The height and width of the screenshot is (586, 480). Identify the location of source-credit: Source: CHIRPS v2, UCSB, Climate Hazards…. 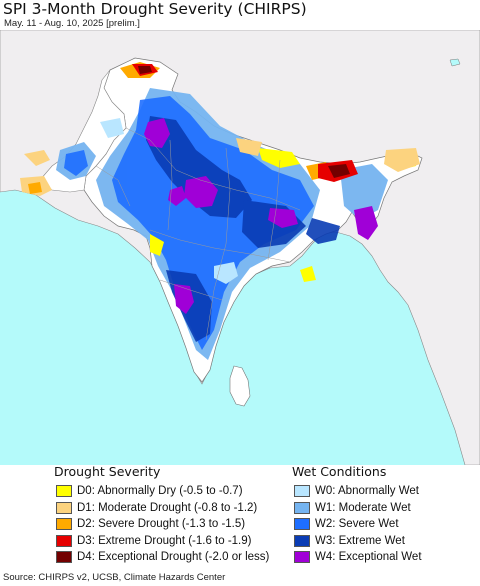
(114, 577).